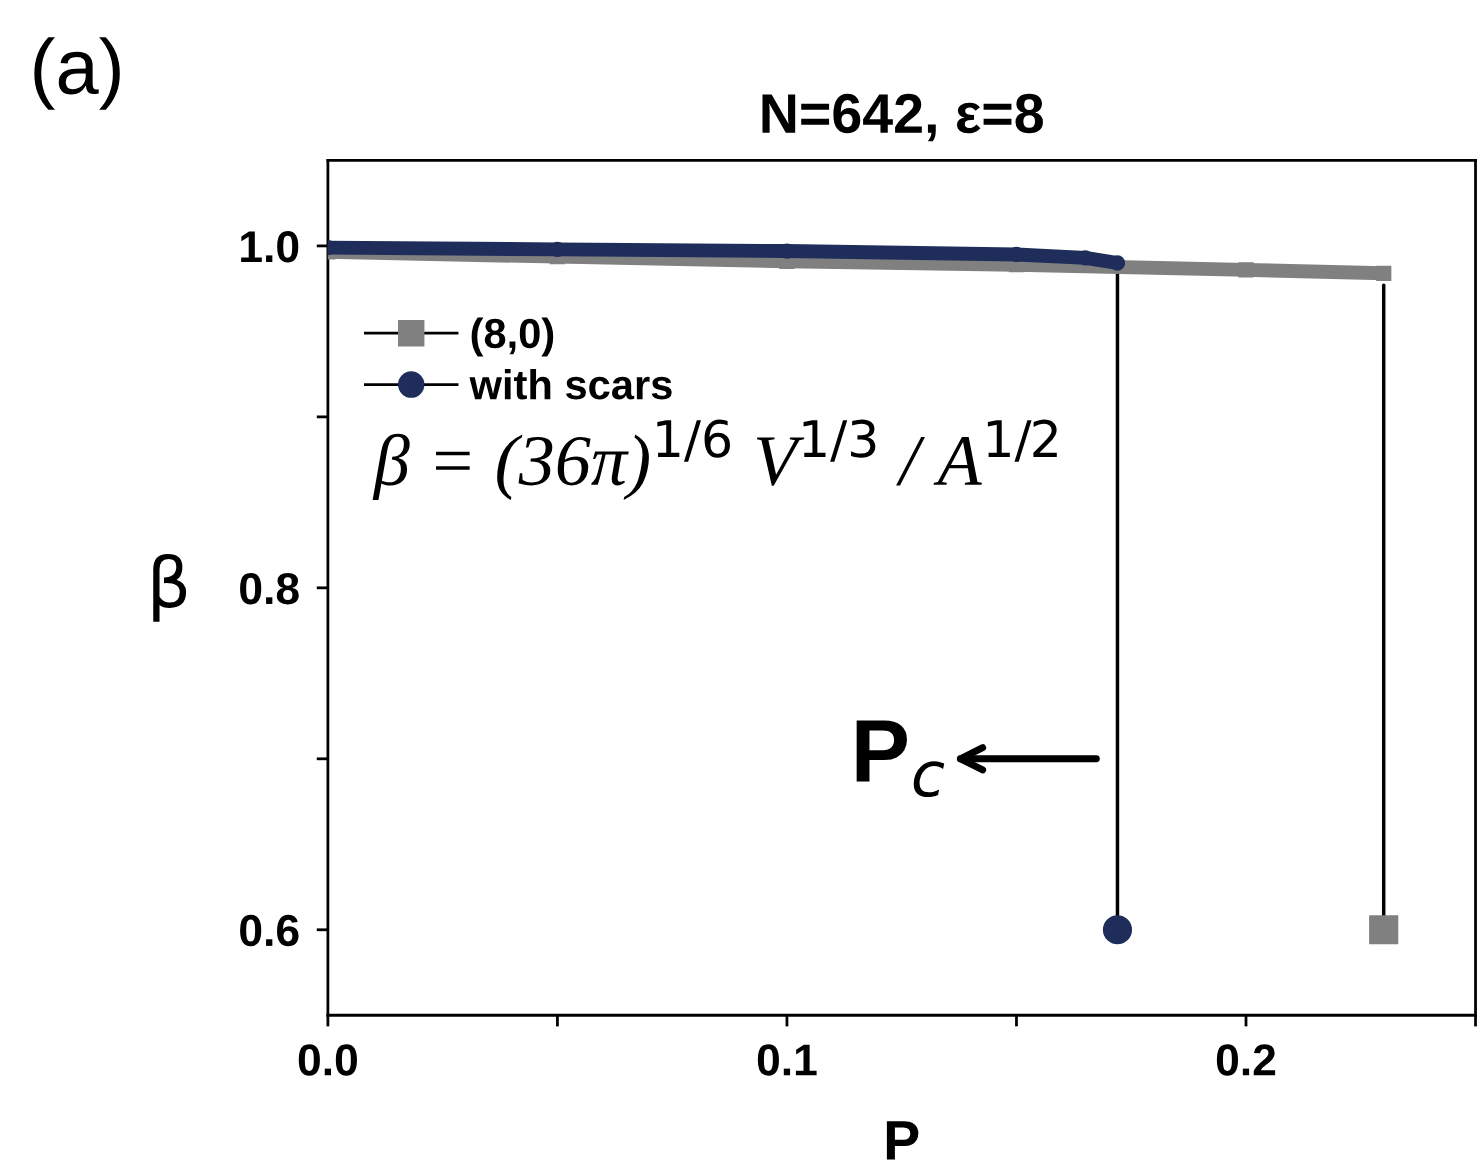 This screenshot has width=1477, height=1171. I want to click on legend-label: (8,0), so click(512, 337).